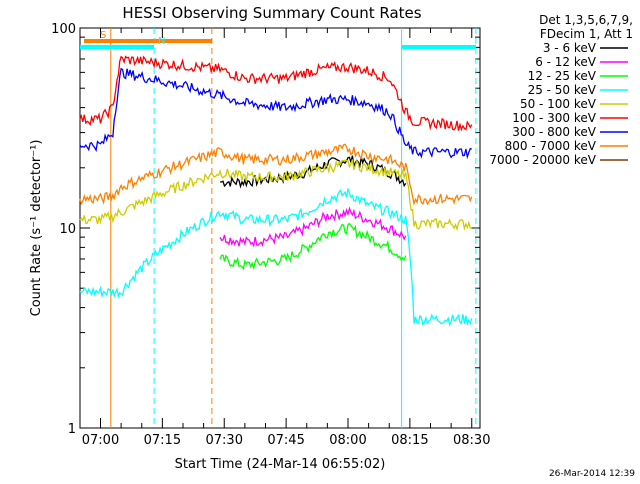  I want to click on x-tick-label: 07:00, so click(100, 440).